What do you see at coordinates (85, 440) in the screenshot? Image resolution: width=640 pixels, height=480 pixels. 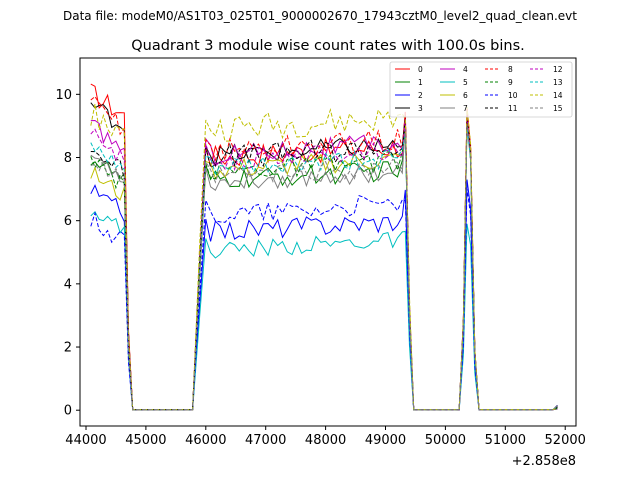 I see `x-tick-label: 44000` at bounding box center [85, 440].